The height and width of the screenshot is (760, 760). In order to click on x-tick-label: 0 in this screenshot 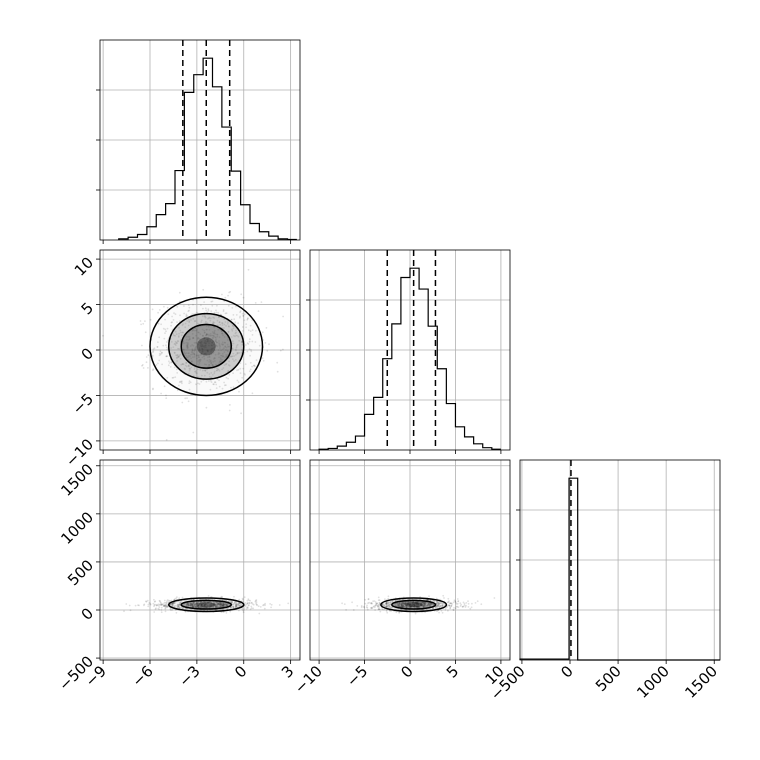, I will do `click(406, 671)`.